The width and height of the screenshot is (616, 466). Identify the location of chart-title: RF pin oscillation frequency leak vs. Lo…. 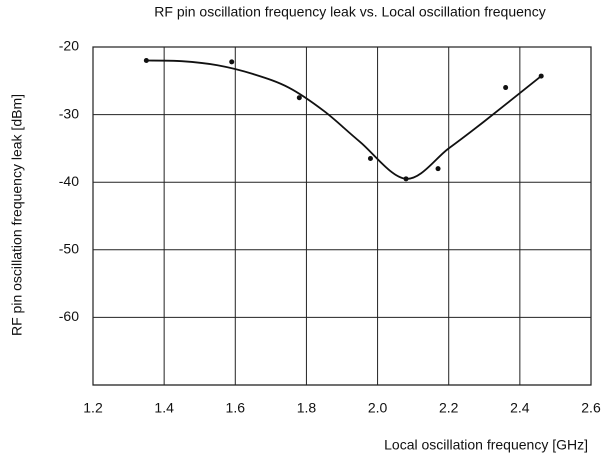
(349, 12).